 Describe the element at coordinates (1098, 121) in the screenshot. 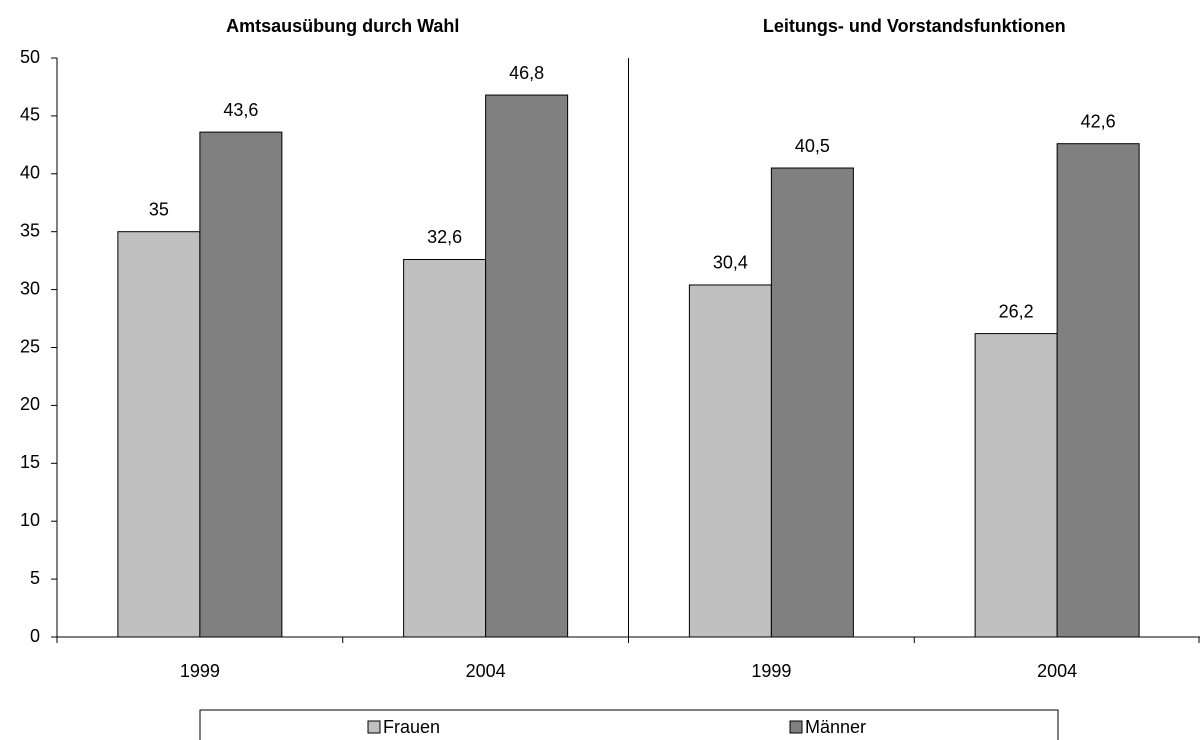

I see `value-label: 42,6` at that location.